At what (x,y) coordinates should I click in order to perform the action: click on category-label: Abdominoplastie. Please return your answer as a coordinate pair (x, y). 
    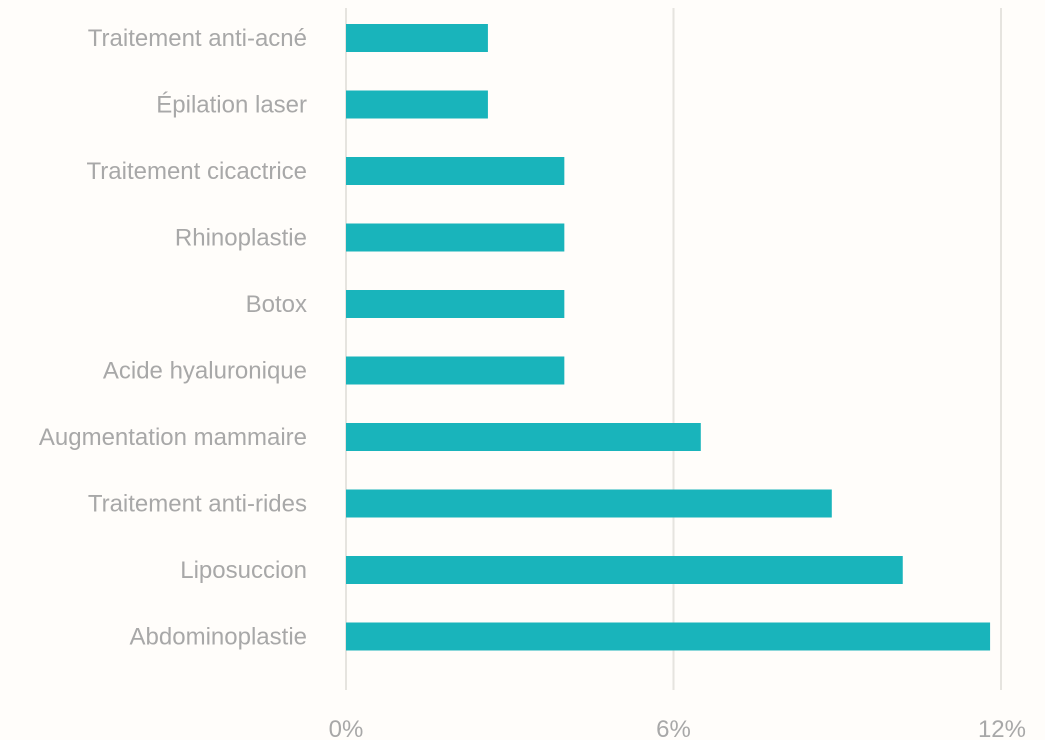
    Looking at the image, I should click on (218, 637).